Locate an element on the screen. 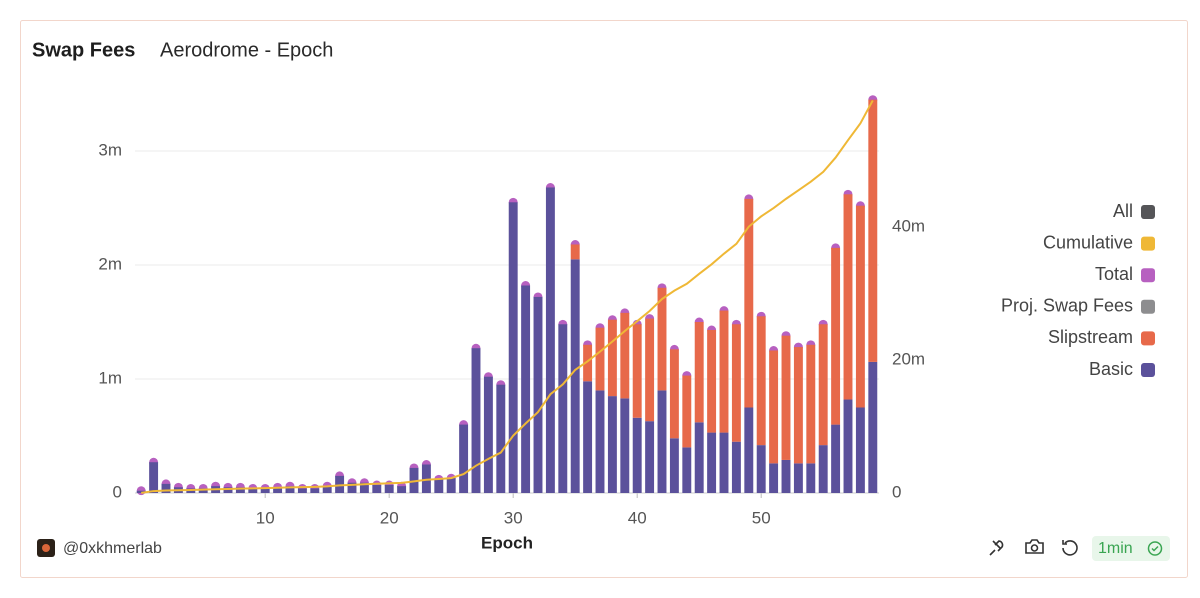 Image resolution: width=1200 pixels, height=598 pixels. ok-icon is located at coordinates (1155, 548).